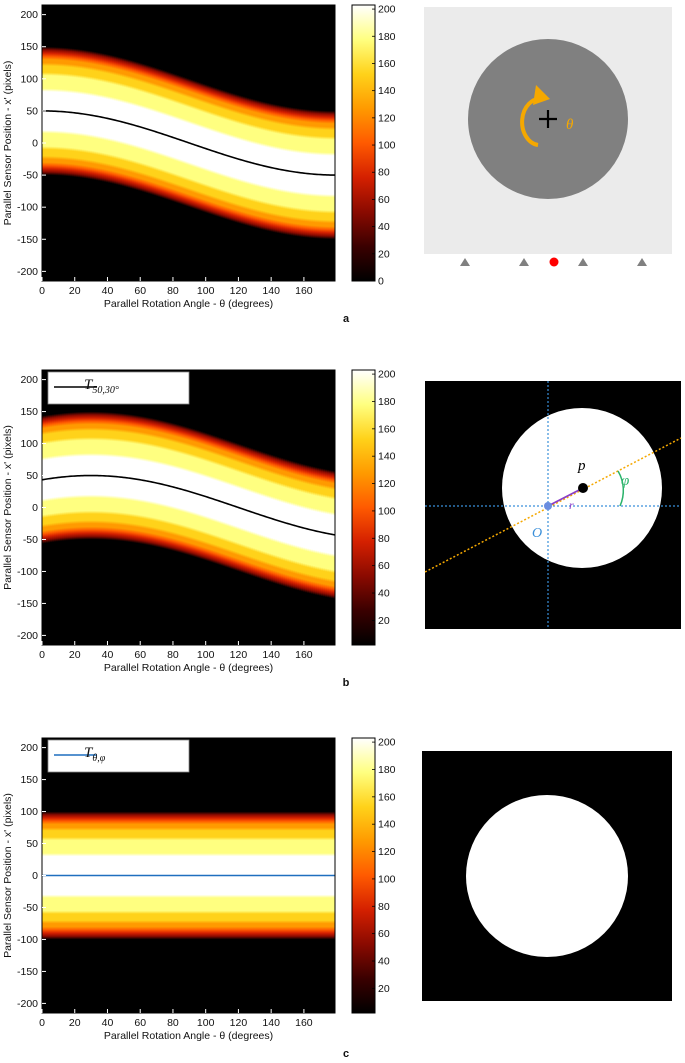 The height and width of the screenshot is (1063, 685). I want to click on phantom-polar: p Or φ, so click(553, 505).